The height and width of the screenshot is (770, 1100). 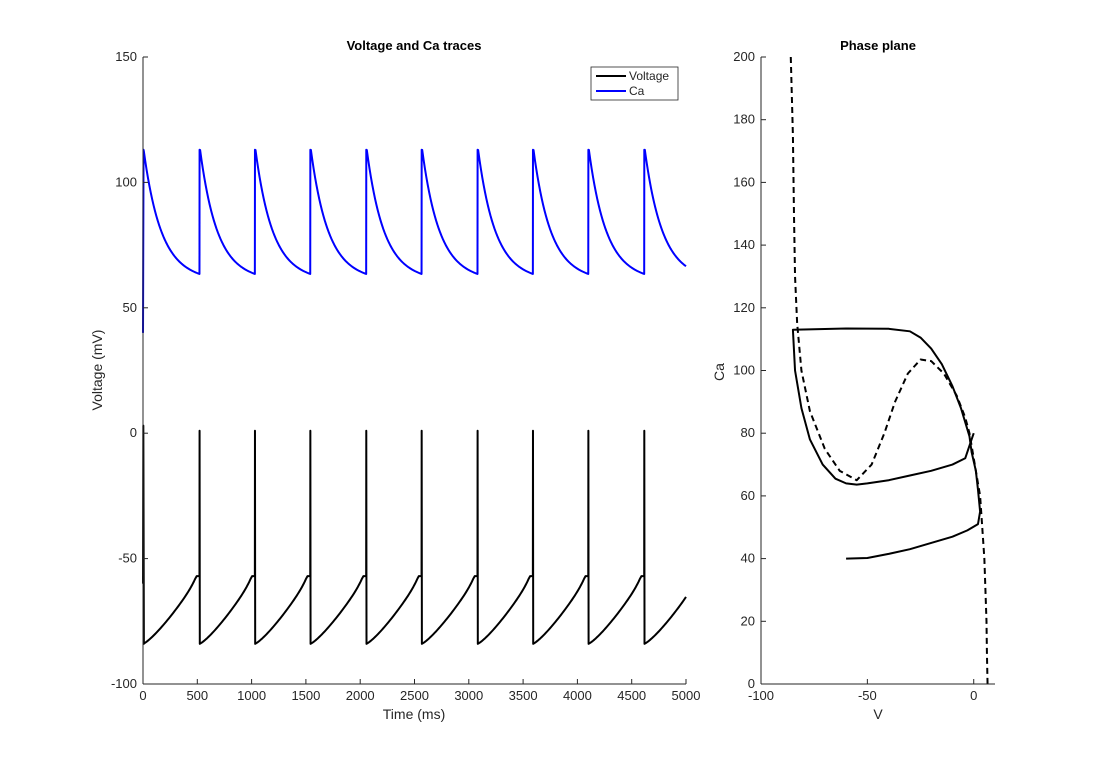 I want to click on right-series-group, so click(x=889, y=370).